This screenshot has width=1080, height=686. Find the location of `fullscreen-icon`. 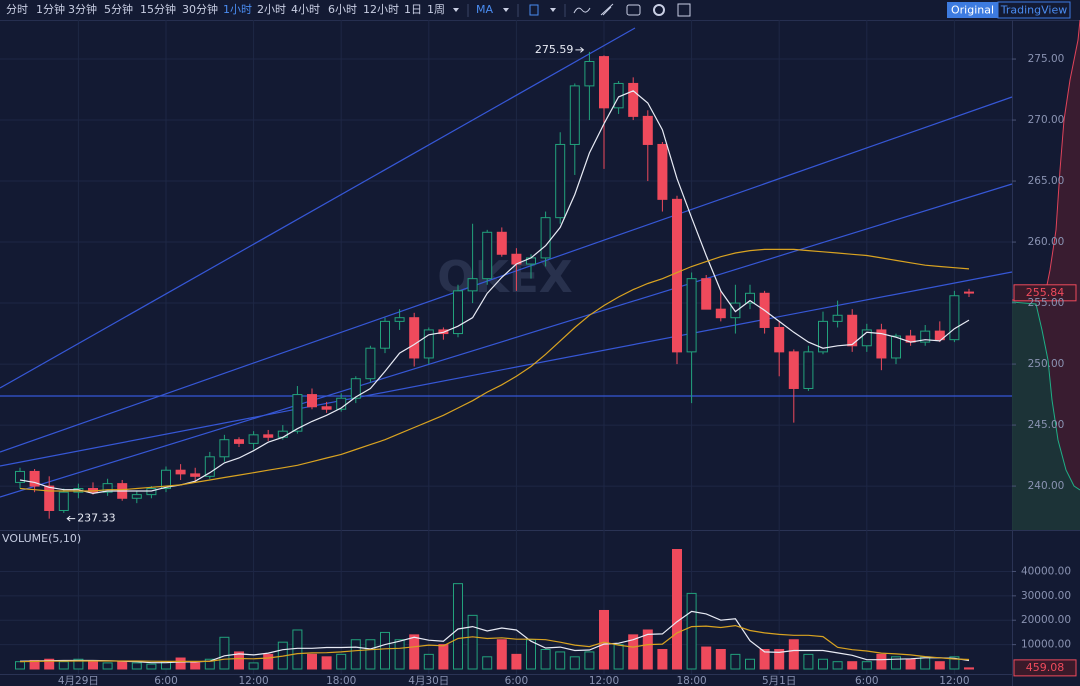

fullscreen-icon is located at coordinates (684, 10).